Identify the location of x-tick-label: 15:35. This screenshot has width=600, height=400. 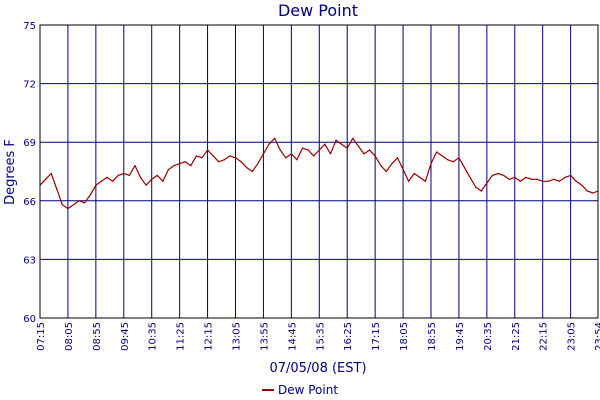
(320, 336).